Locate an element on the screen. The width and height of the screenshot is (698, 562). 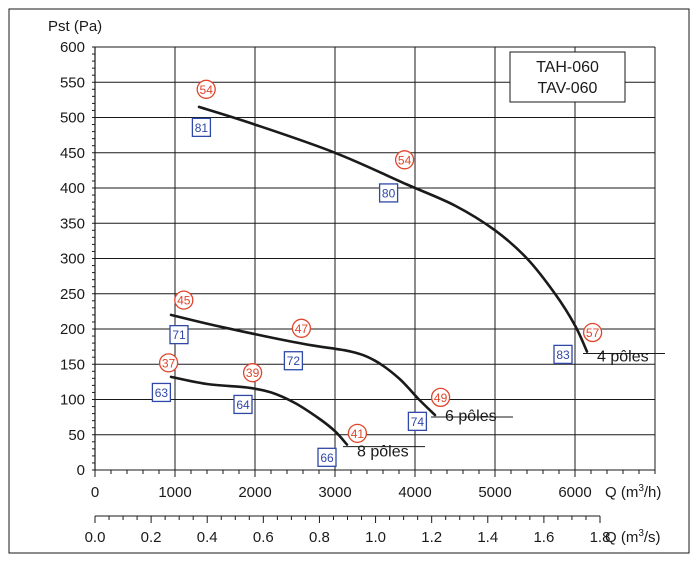
x2-axis-title-suffix: /s) is located at coordinates (652, 537).